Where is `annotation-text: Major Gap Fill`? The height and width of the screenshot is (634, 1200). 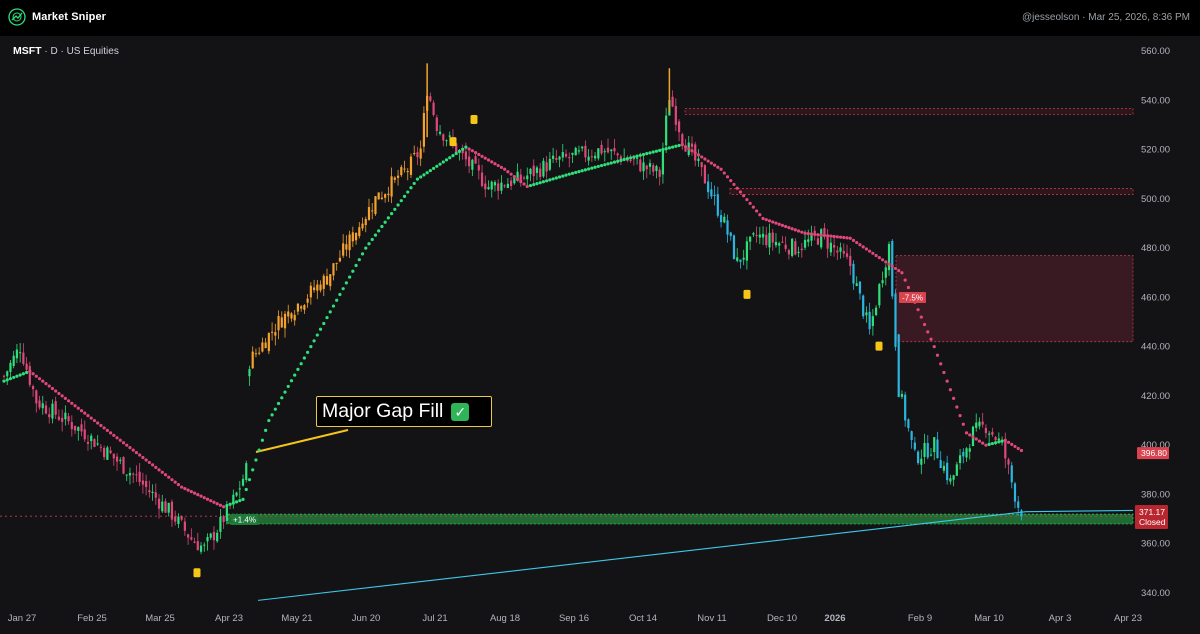 annotation-text: Major Gap Fill is located at coordinates (383, 411).